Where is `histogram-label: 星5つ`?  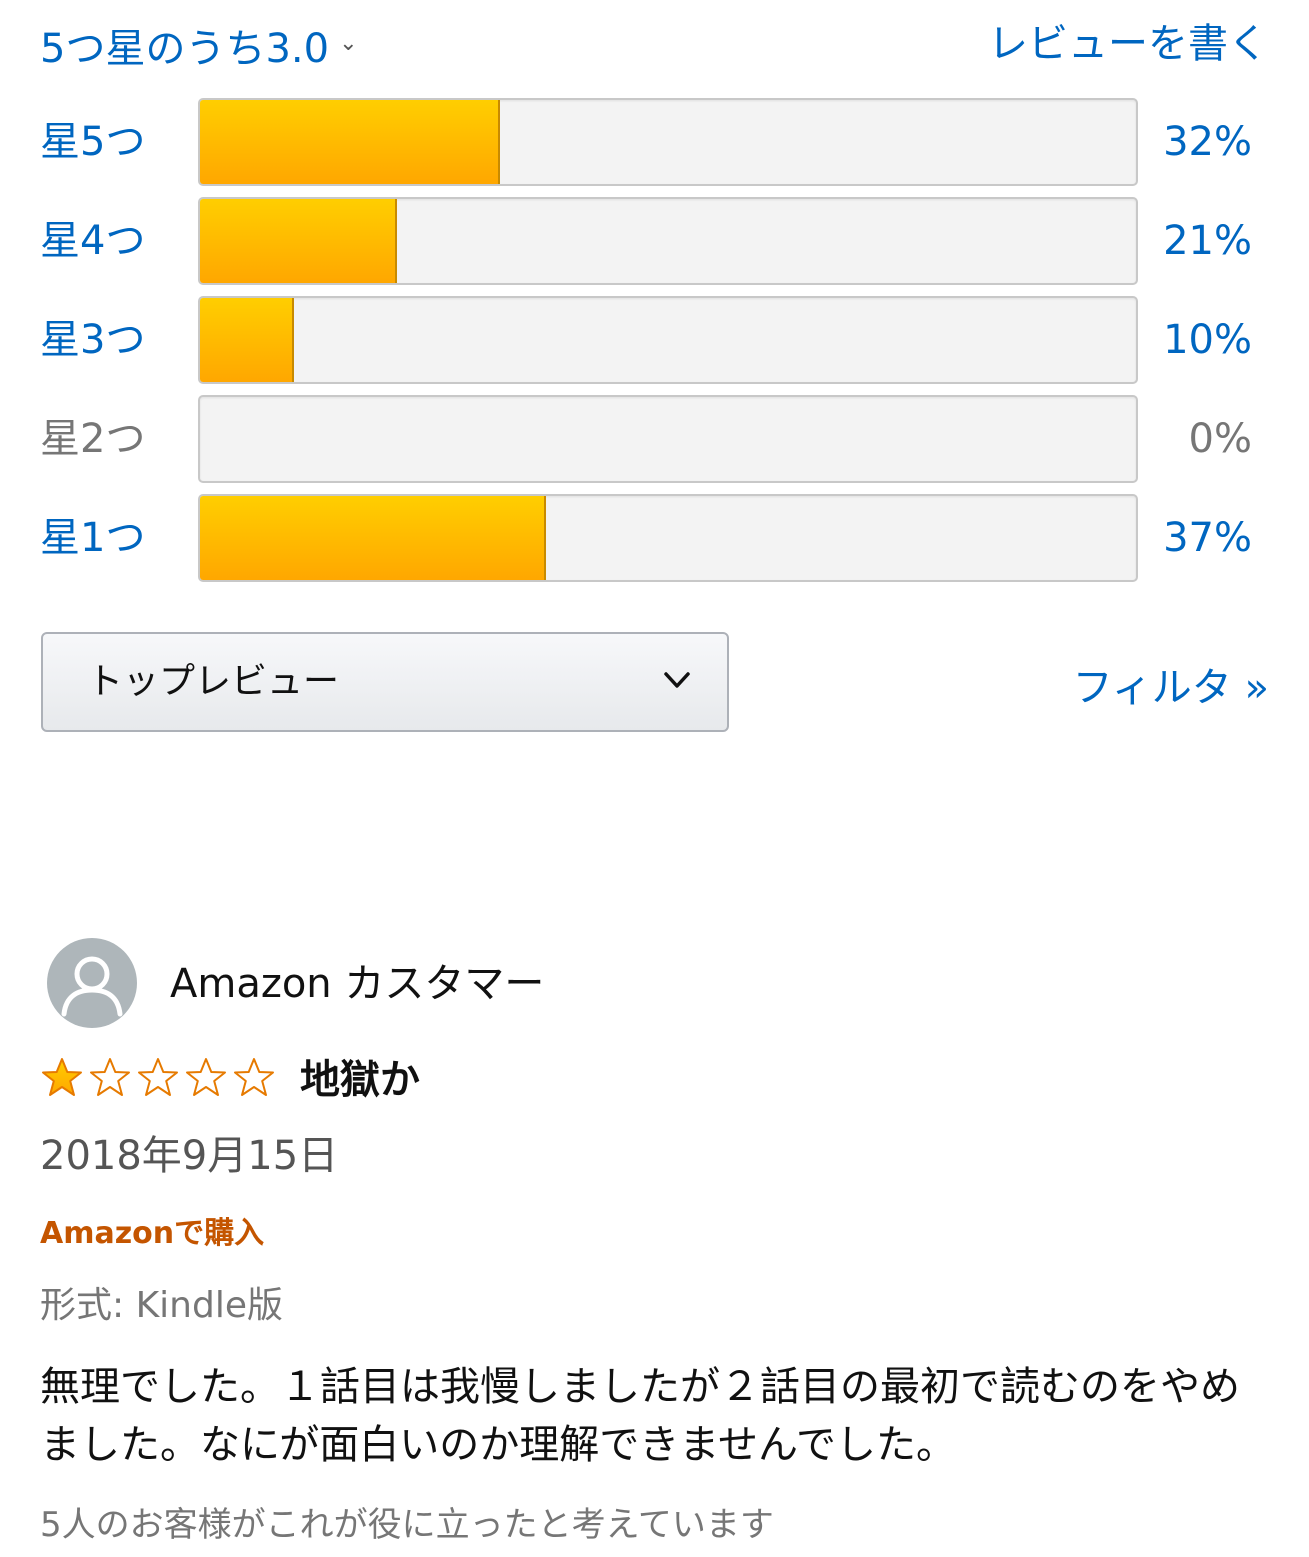
histogram-label: 星5つ is located at coordinates (93, 142).